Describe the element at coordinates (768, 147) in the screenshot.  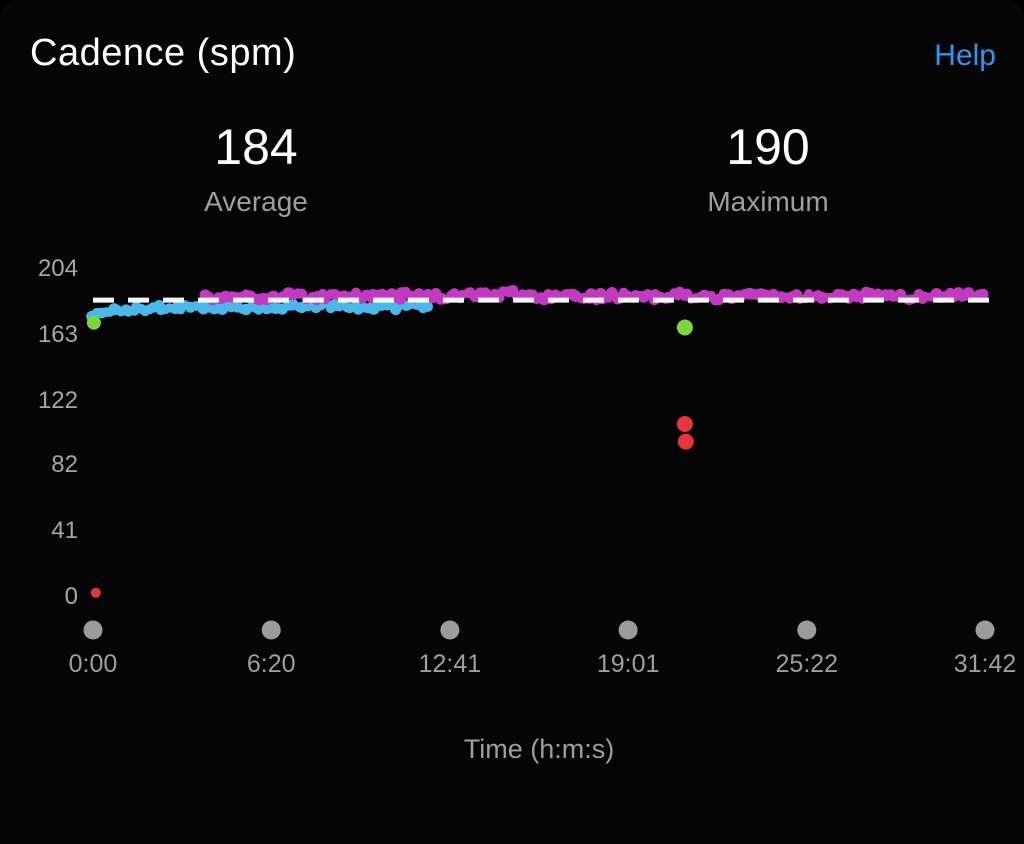
I see `maximum-value: 190` at that location.